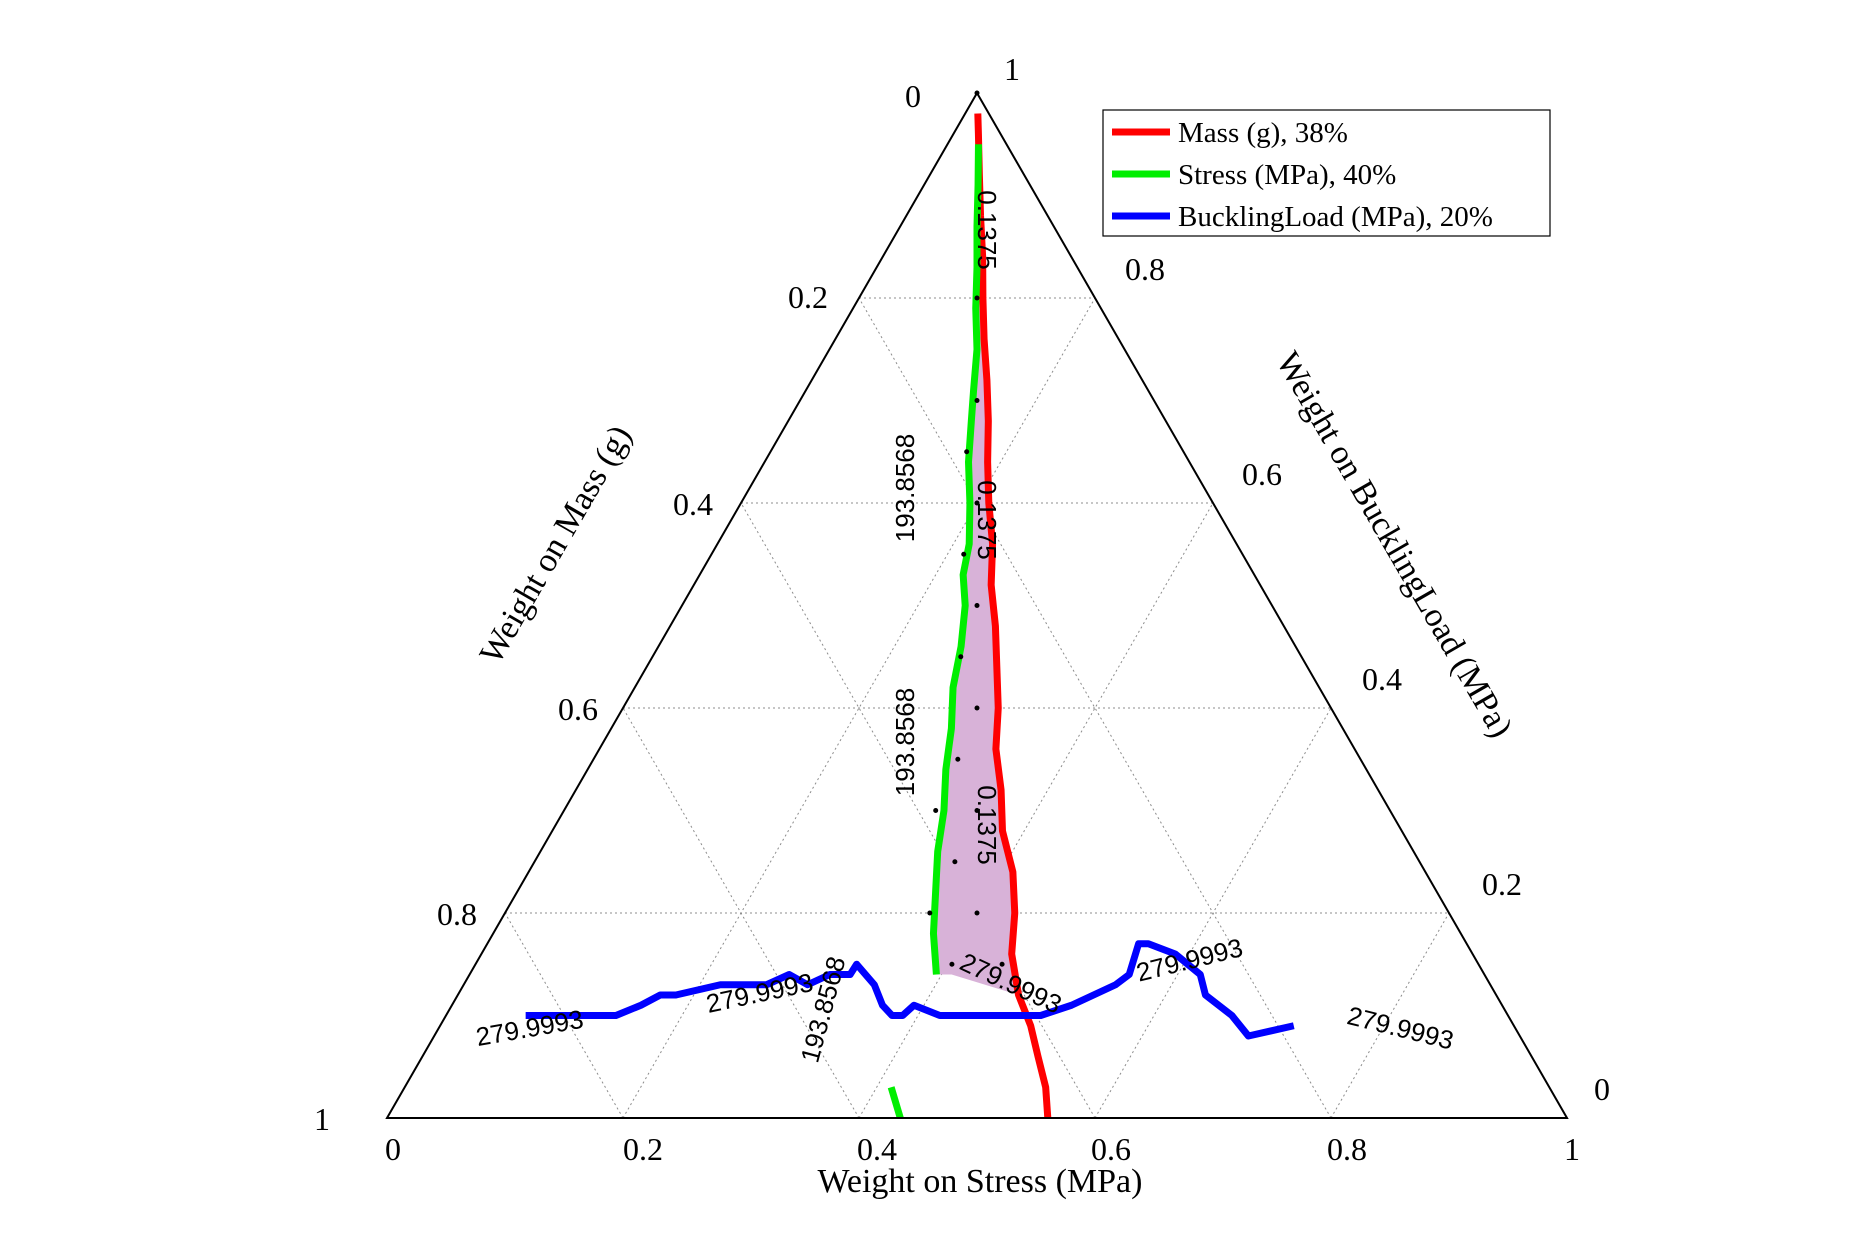  What do you see at coordinates (556, 544) in the screenshot?
I see `left-axis-title: Weight on Mass (g)` at bounding box center [556, 544].